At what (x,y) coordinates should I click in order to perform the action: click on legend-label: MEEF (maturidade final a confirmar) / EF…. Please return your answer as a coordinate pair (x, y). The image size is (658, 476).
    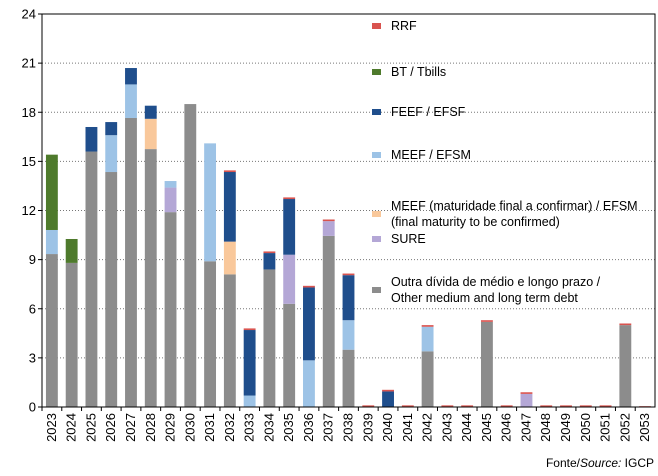
    Looking at the image, I should click on (514, 214).